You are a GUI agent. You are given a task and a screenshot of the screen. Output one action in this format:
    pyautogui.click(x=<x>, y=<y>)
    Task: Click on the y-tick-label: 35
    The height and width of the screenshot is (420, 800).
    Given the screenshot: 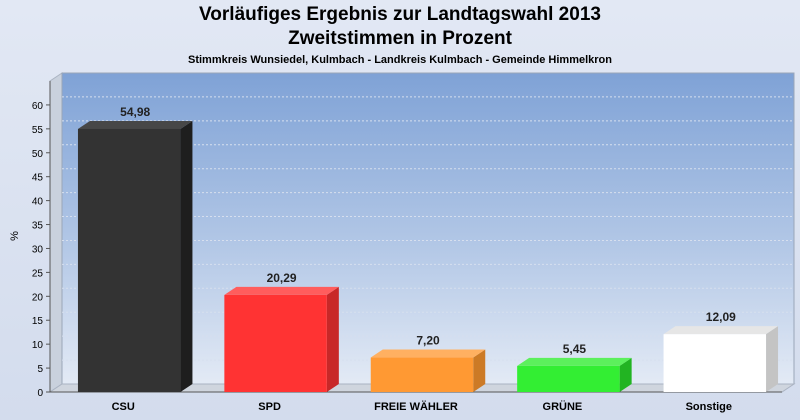 What is the action you would take?
    pyautogui.click(x=38, y=226)
    